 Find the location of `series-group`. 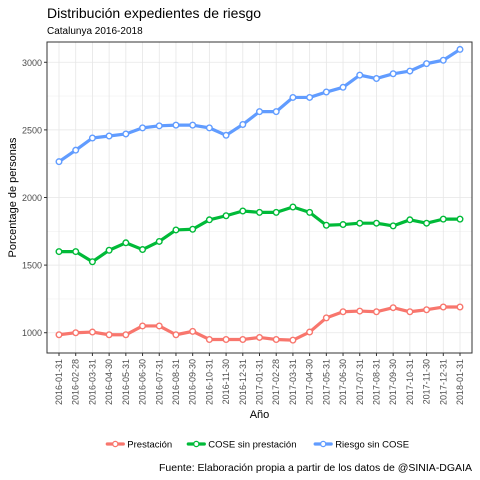

series-group is located at coordinates (259, 323).